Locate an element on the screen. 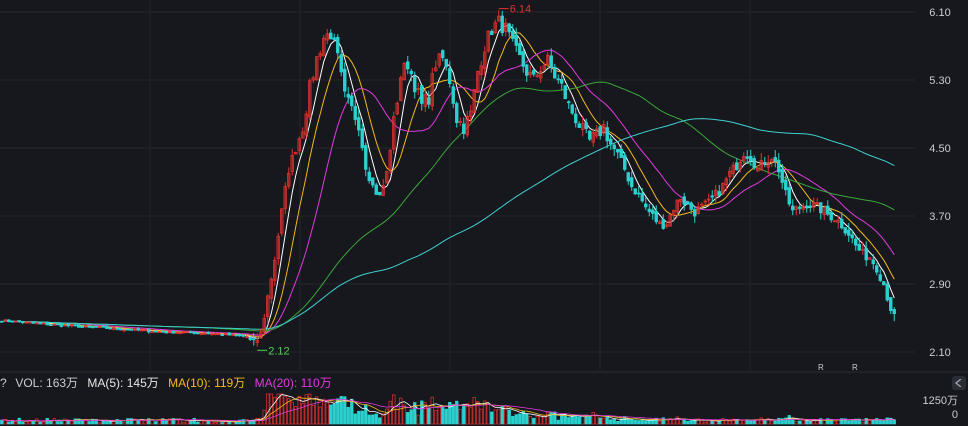  scroll-left-button is located at coordinates (959, 383).